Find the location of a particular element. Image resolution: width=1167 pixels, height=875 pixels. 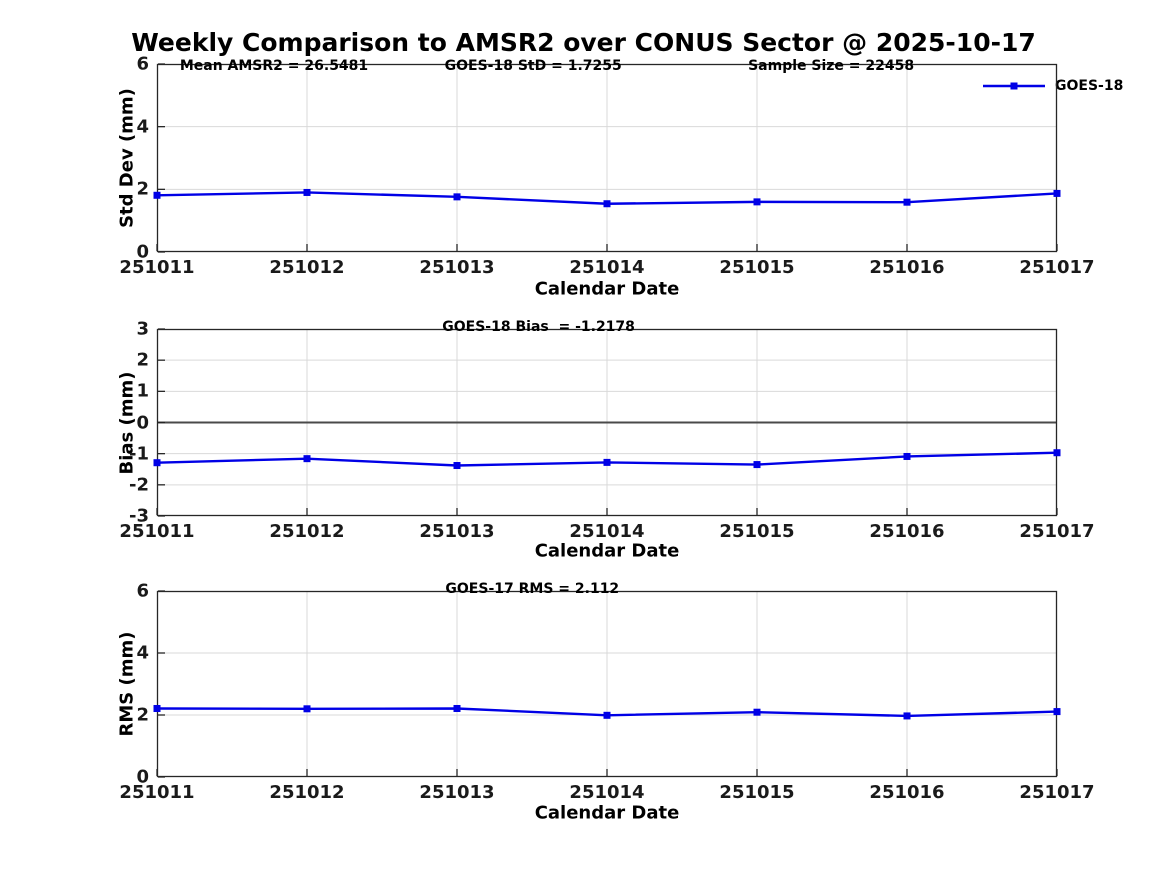

legend-label: GOES-18 is located at coordinates (1089, 86).